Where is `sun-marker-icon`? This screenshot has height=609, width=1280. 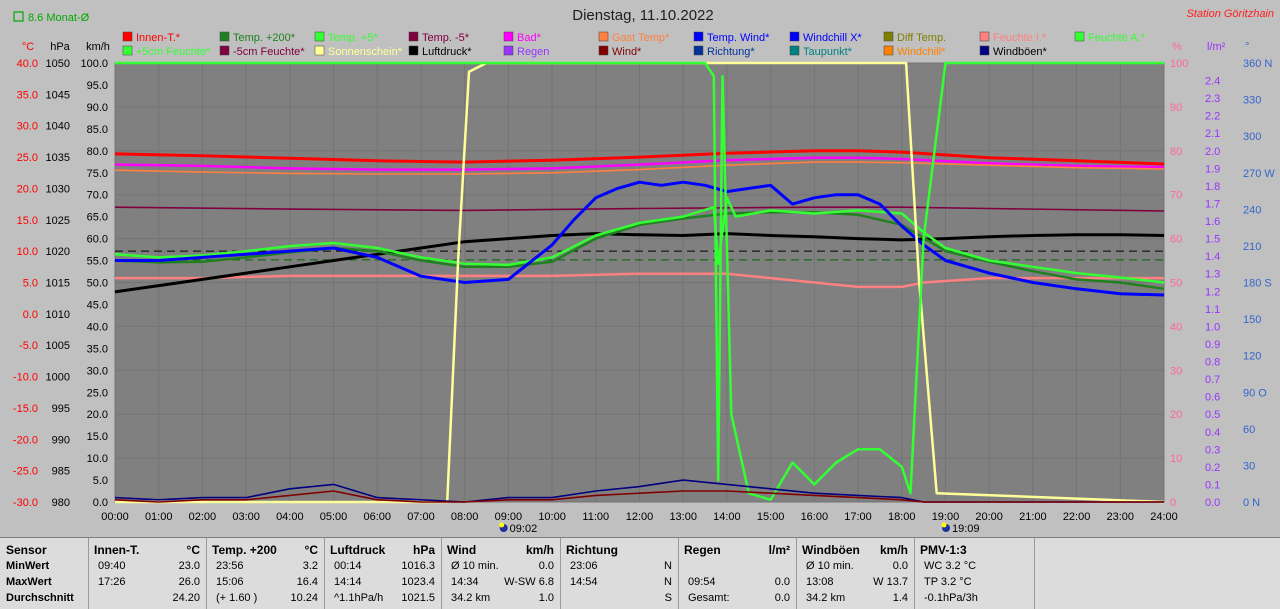
sun-marker-icon is located at coordinates (944, 525).